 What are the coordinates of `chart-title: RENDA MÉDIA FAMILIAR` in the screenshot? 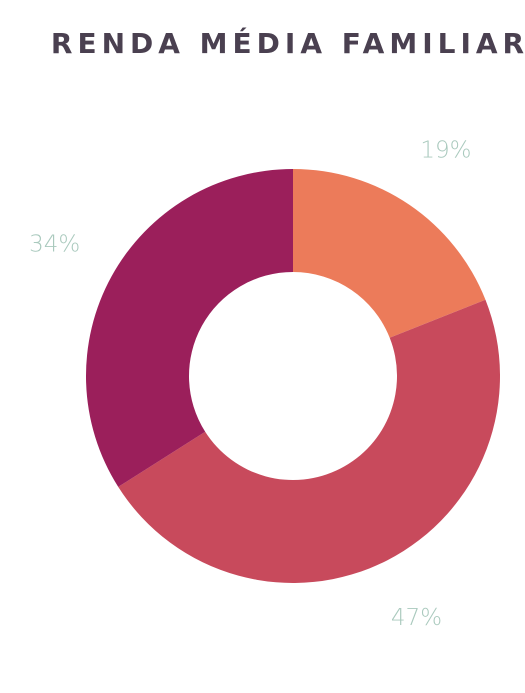 It's located at (288, 43).